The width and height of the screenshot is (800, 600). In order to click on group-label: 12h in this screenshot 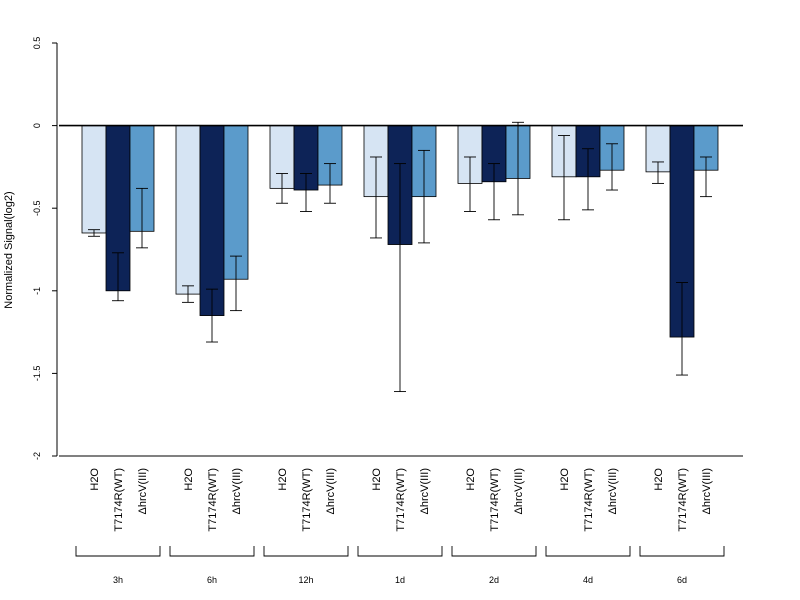, I will do `click(305, 580)`.